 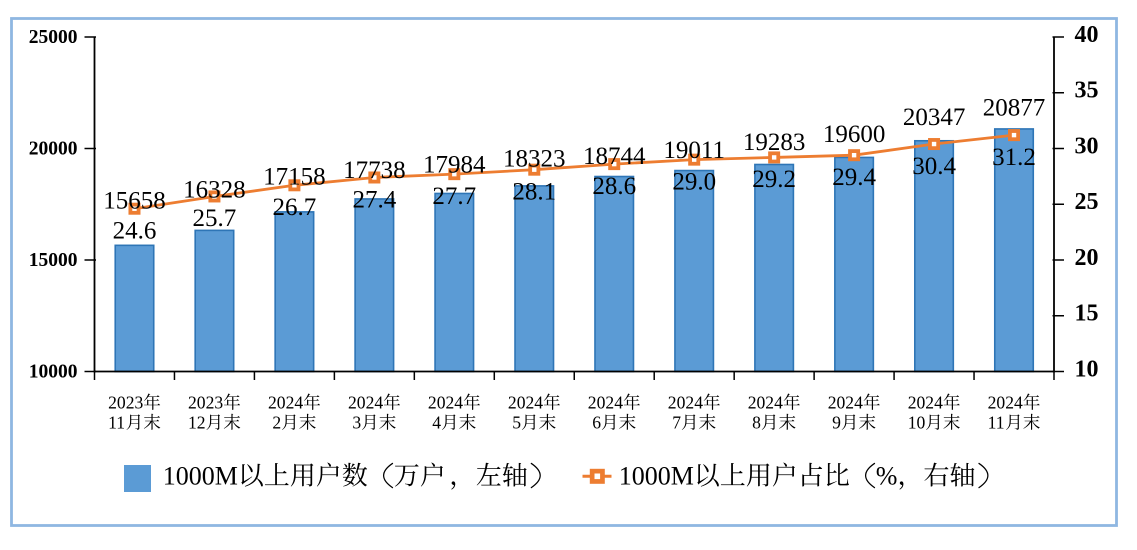 What do you see at coordinates (1087, 35) in the screenshot?
I see `svg-text: 40` at bounding box center [1087, 35].